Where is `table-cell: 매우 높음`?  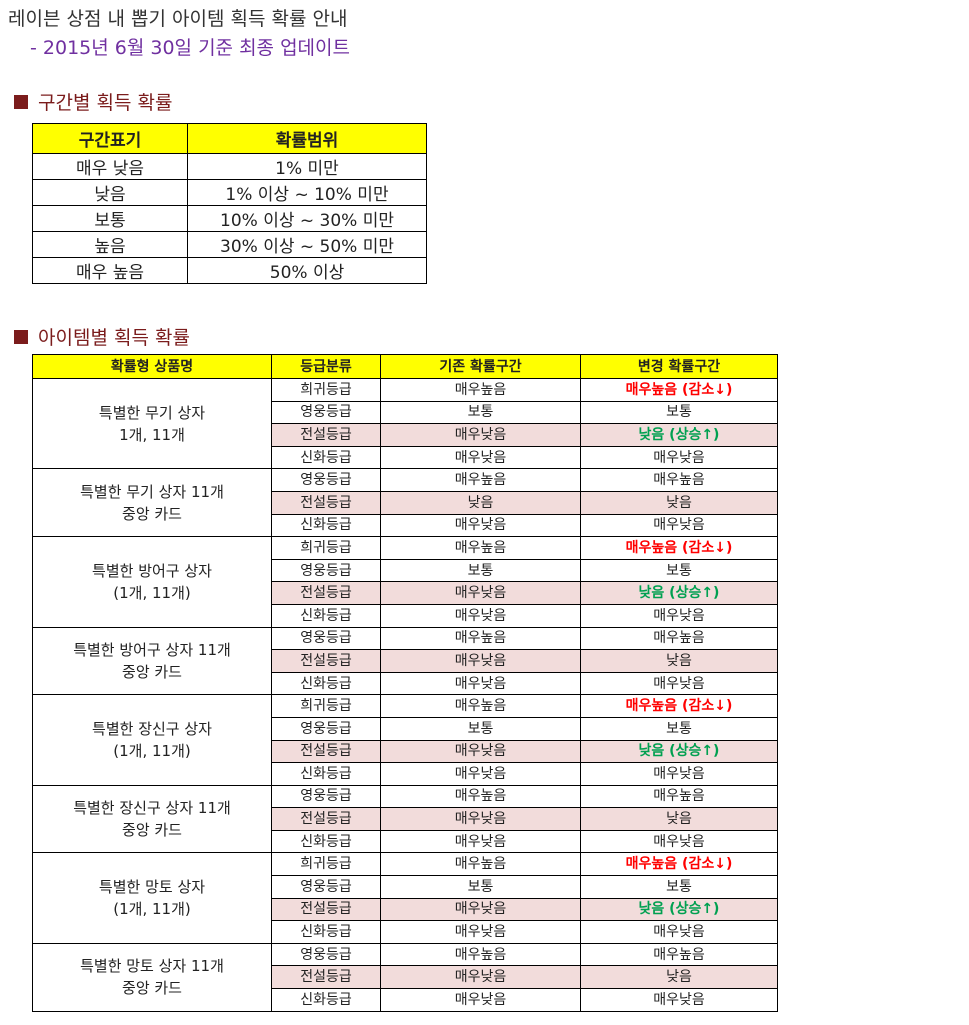
table-cell: 매우 높음 is located at coordinates (110, 270).